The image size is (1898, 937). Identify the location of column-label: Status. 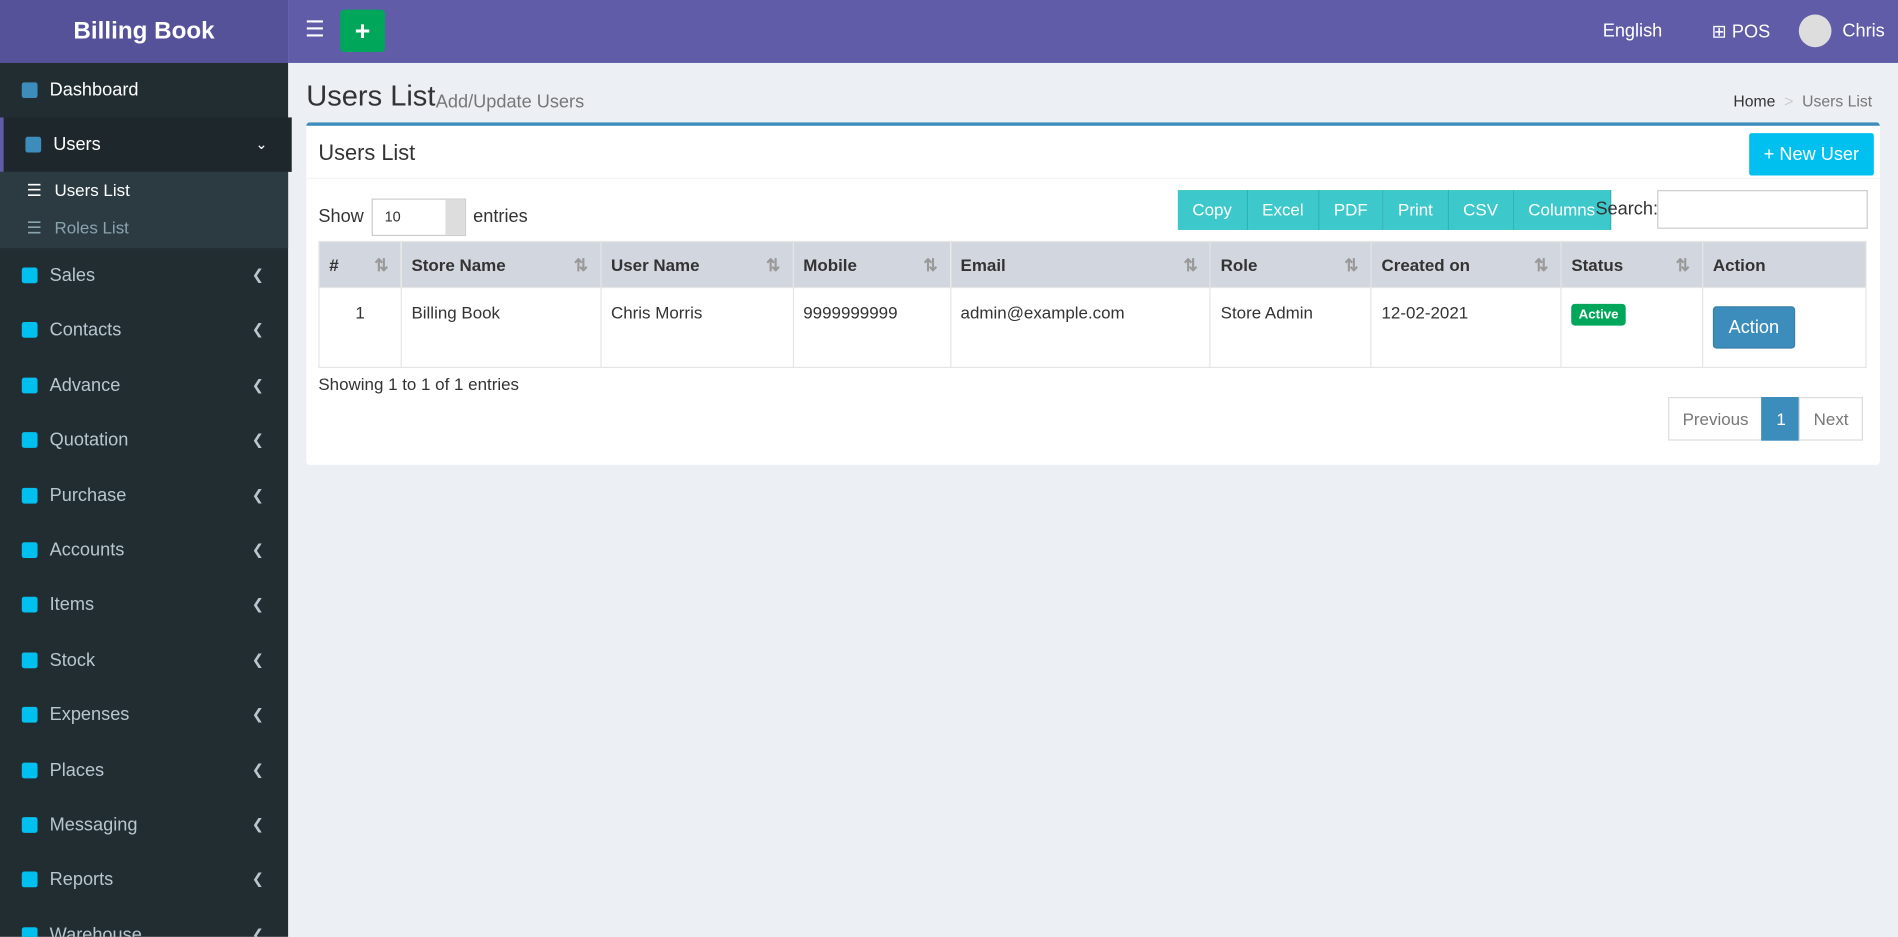
(1597, 264).